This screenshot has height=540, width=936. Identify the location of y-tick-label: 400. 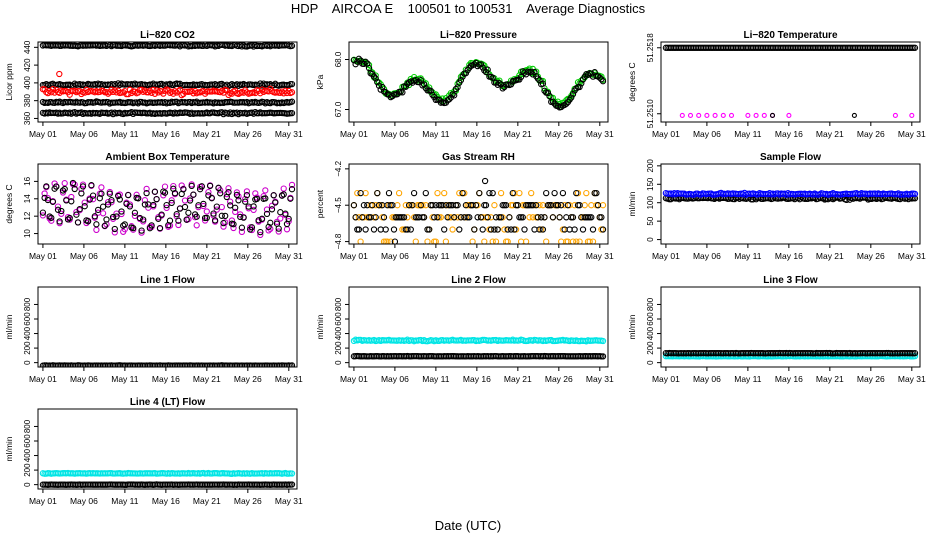
(27, 83).